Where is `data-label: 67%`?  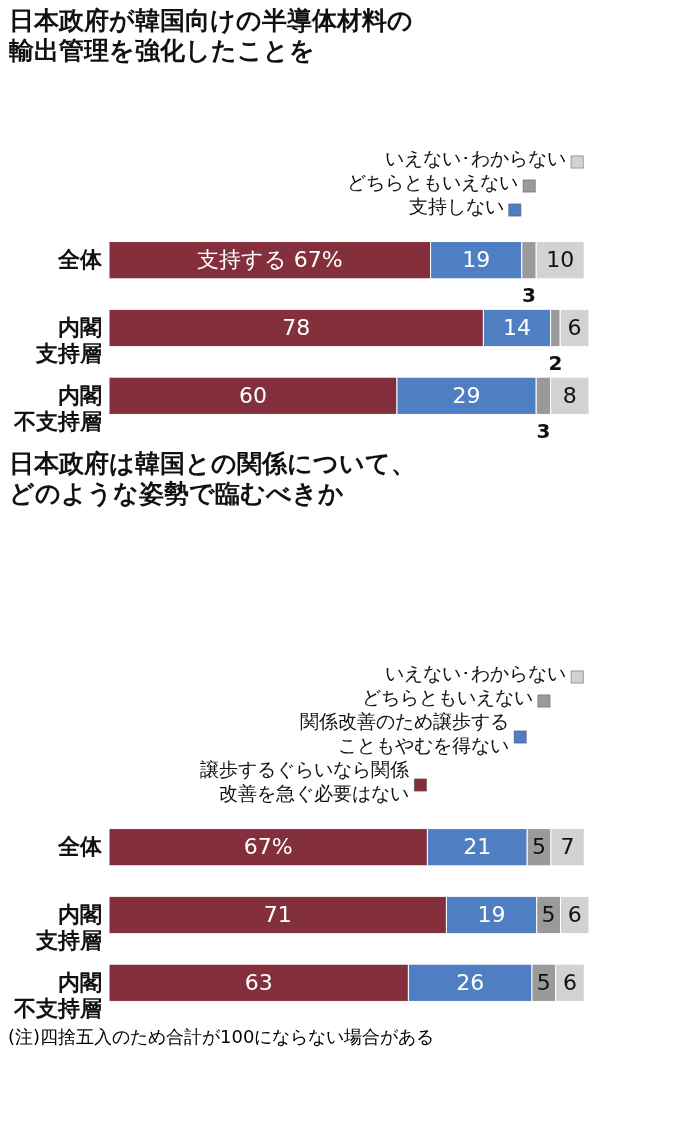
data-label: 67% is located at coordinates (268, 847).